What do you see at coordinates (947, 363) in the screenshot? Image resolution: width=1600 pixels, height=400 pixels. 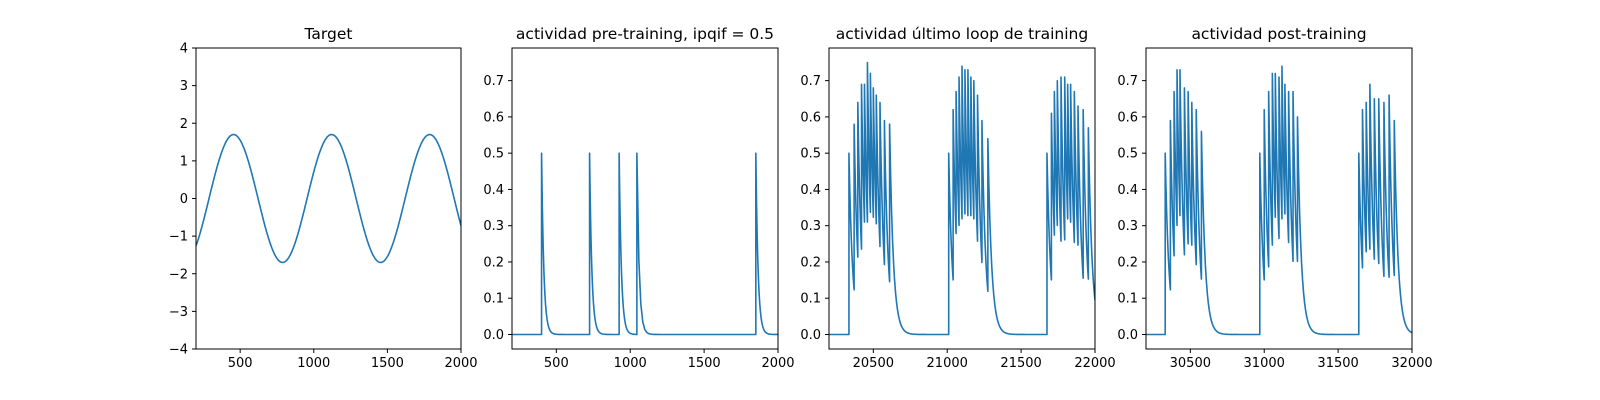 I see `x-tick-label: 21000` at bounding box center [947, 363].